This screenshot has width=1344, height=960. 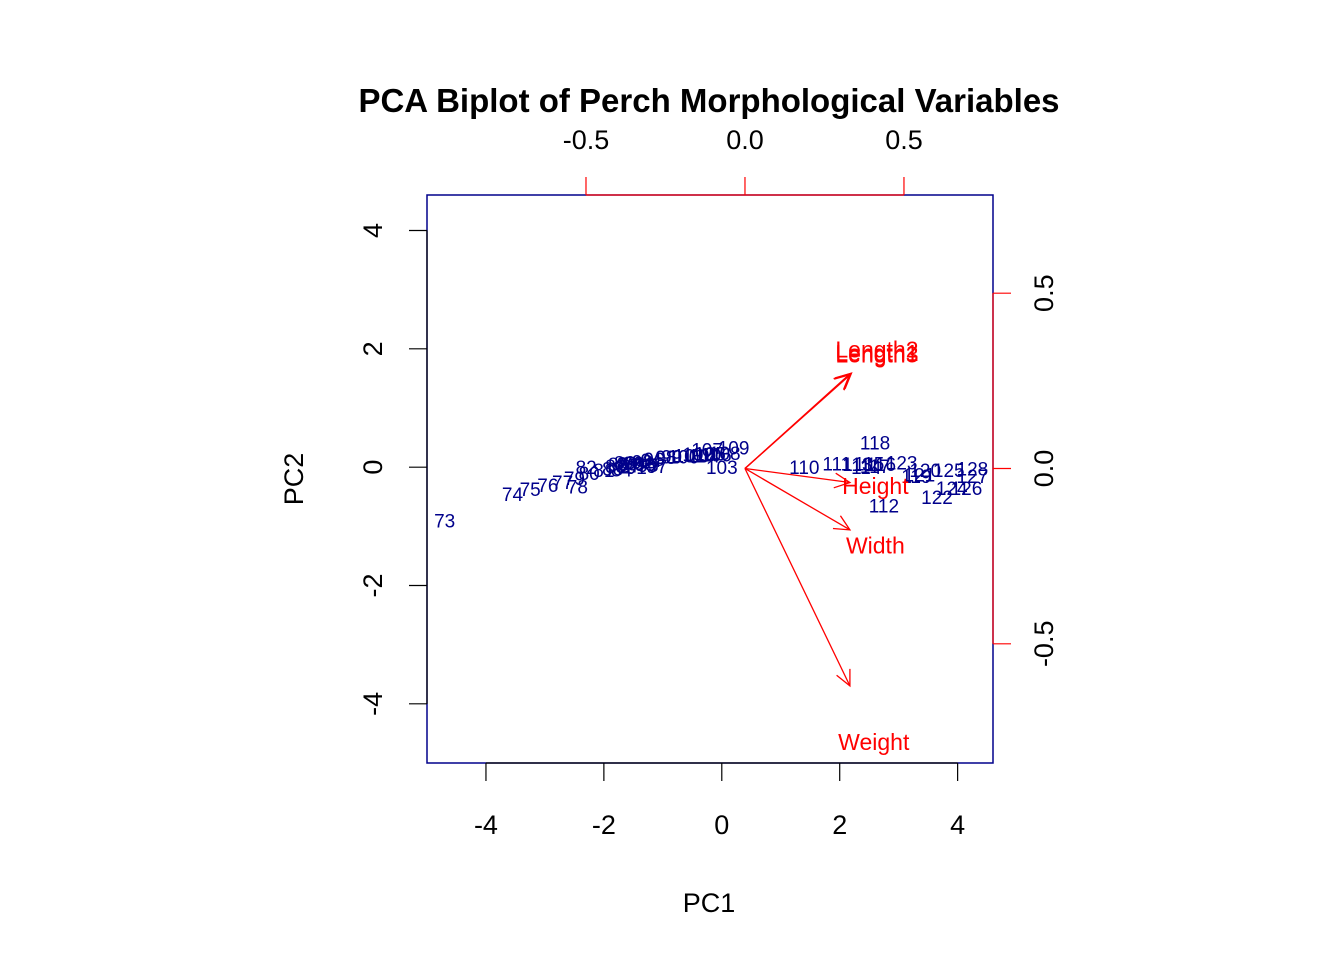 I want to click on observation-label: 86, so click(x=624, y=463).